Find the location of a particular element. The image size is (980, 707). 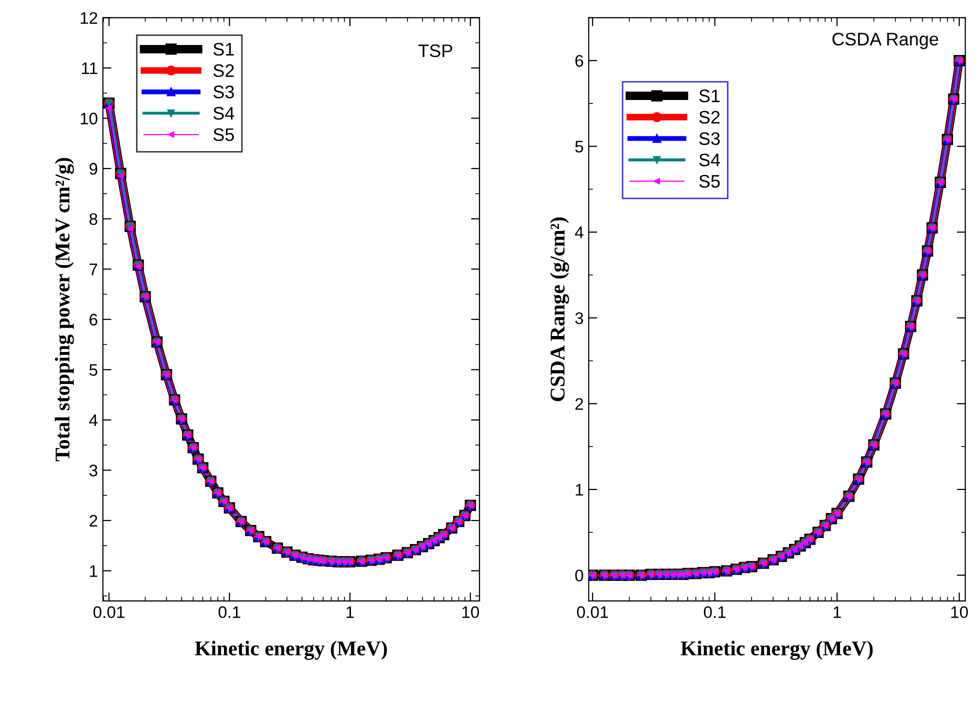

y-tick-label: 0 is located at coordinates (579, 576).